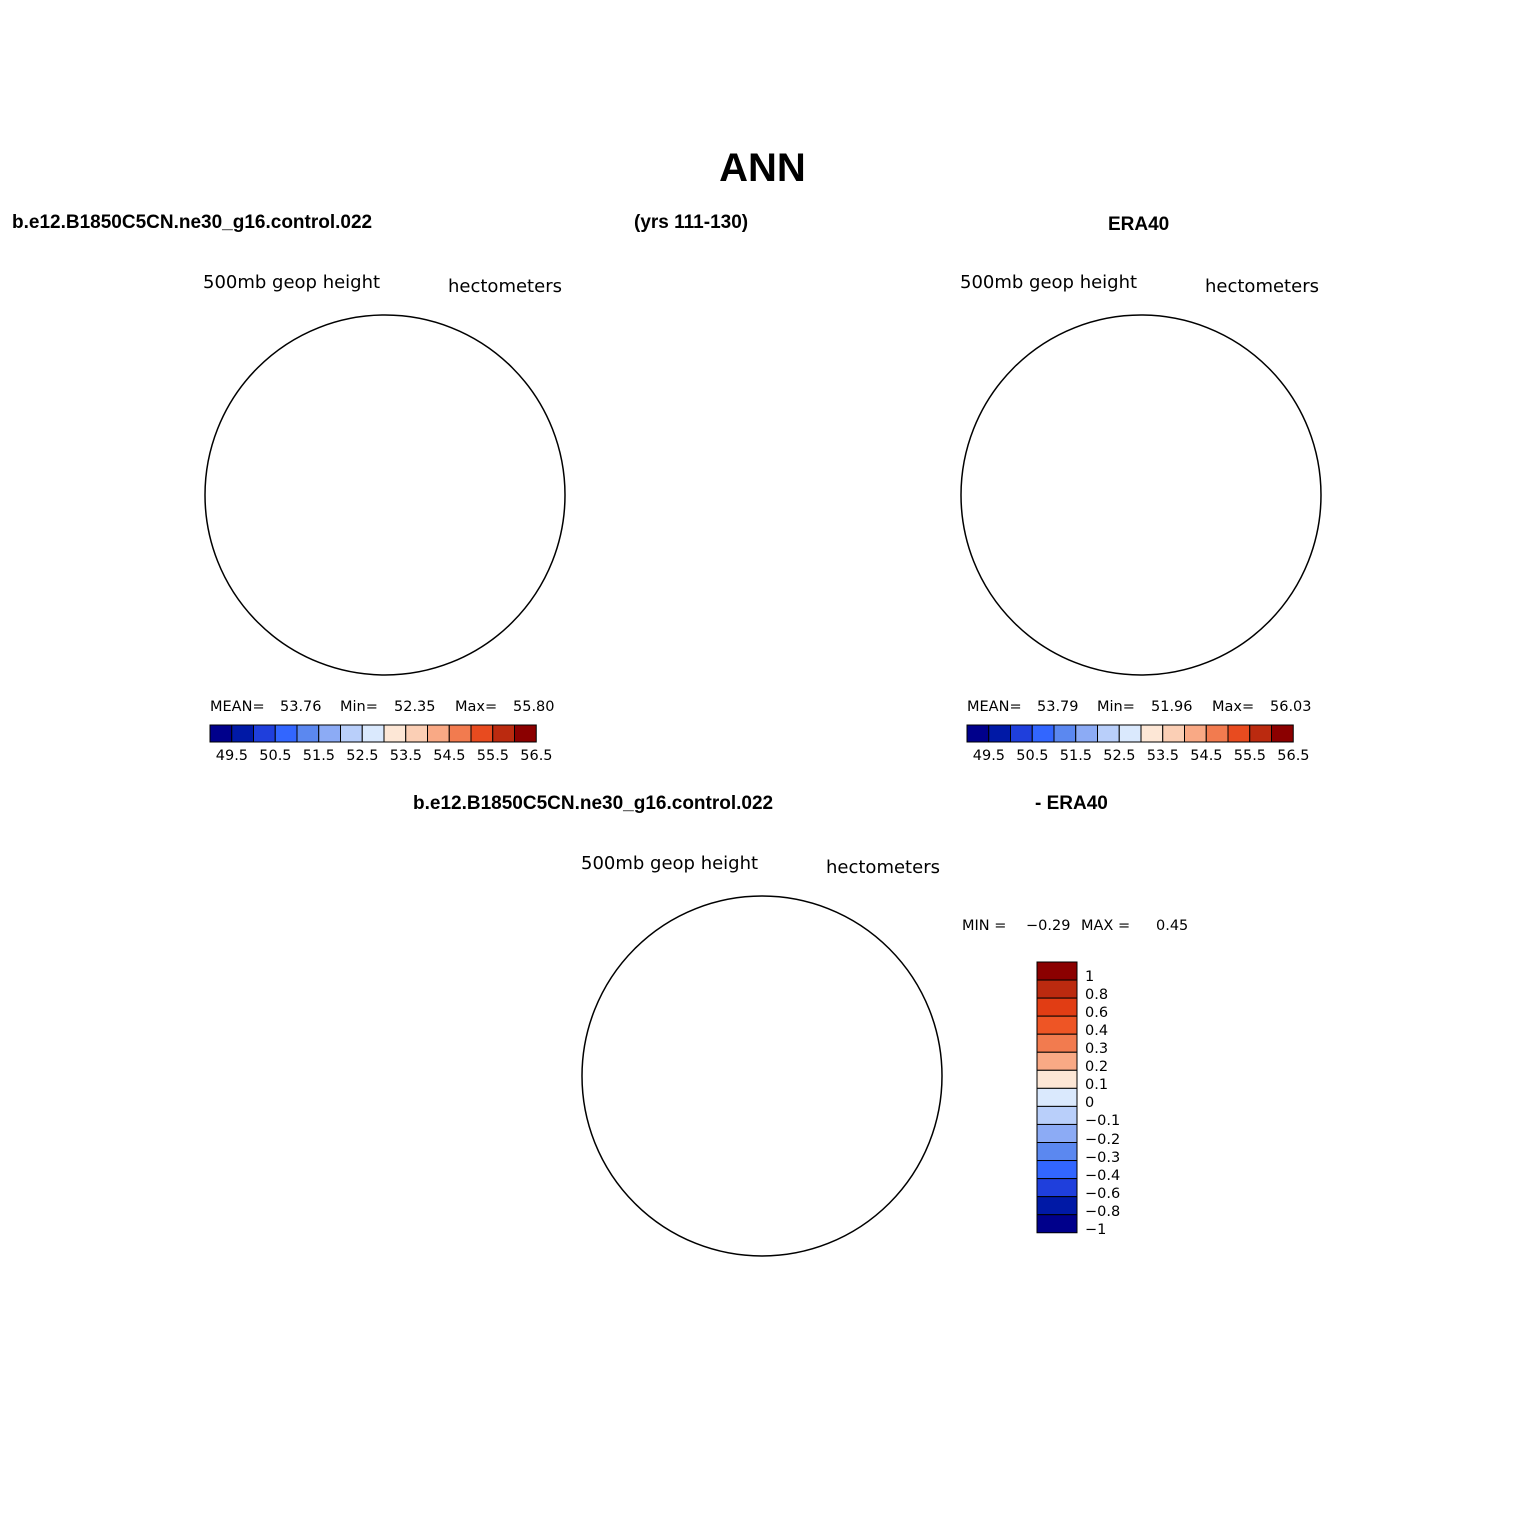  What do you see at coordinates (1262, 286) in the screenshot?
I see `obs-units-label: hectometers` at bounding box center [1262, 286].